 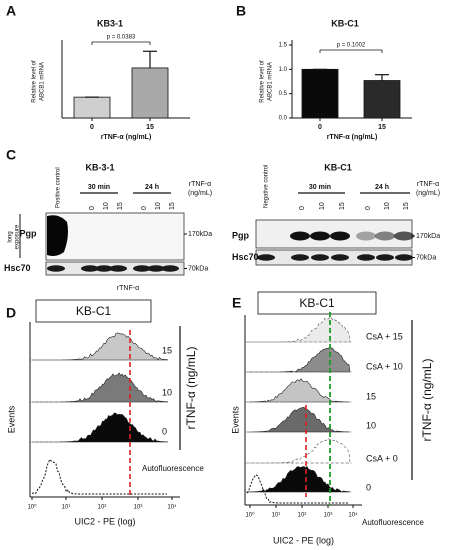 I want to click on treatment-label: rTNF-α, so click(x=200, y=184).